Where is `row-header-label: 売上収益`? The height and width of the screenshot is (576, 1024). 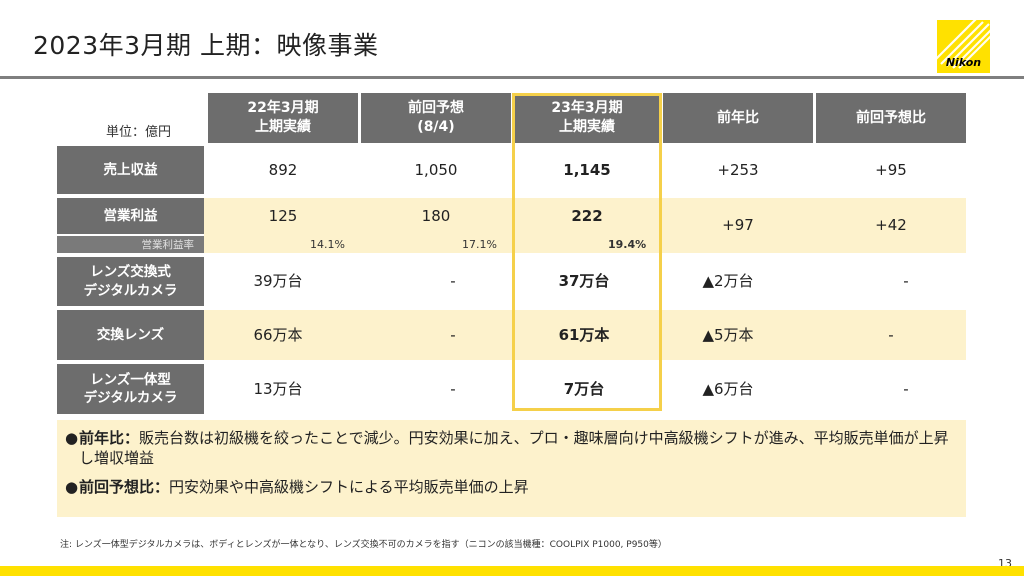 row-header-label: 売上収益 is located at coordinates (130, 169).